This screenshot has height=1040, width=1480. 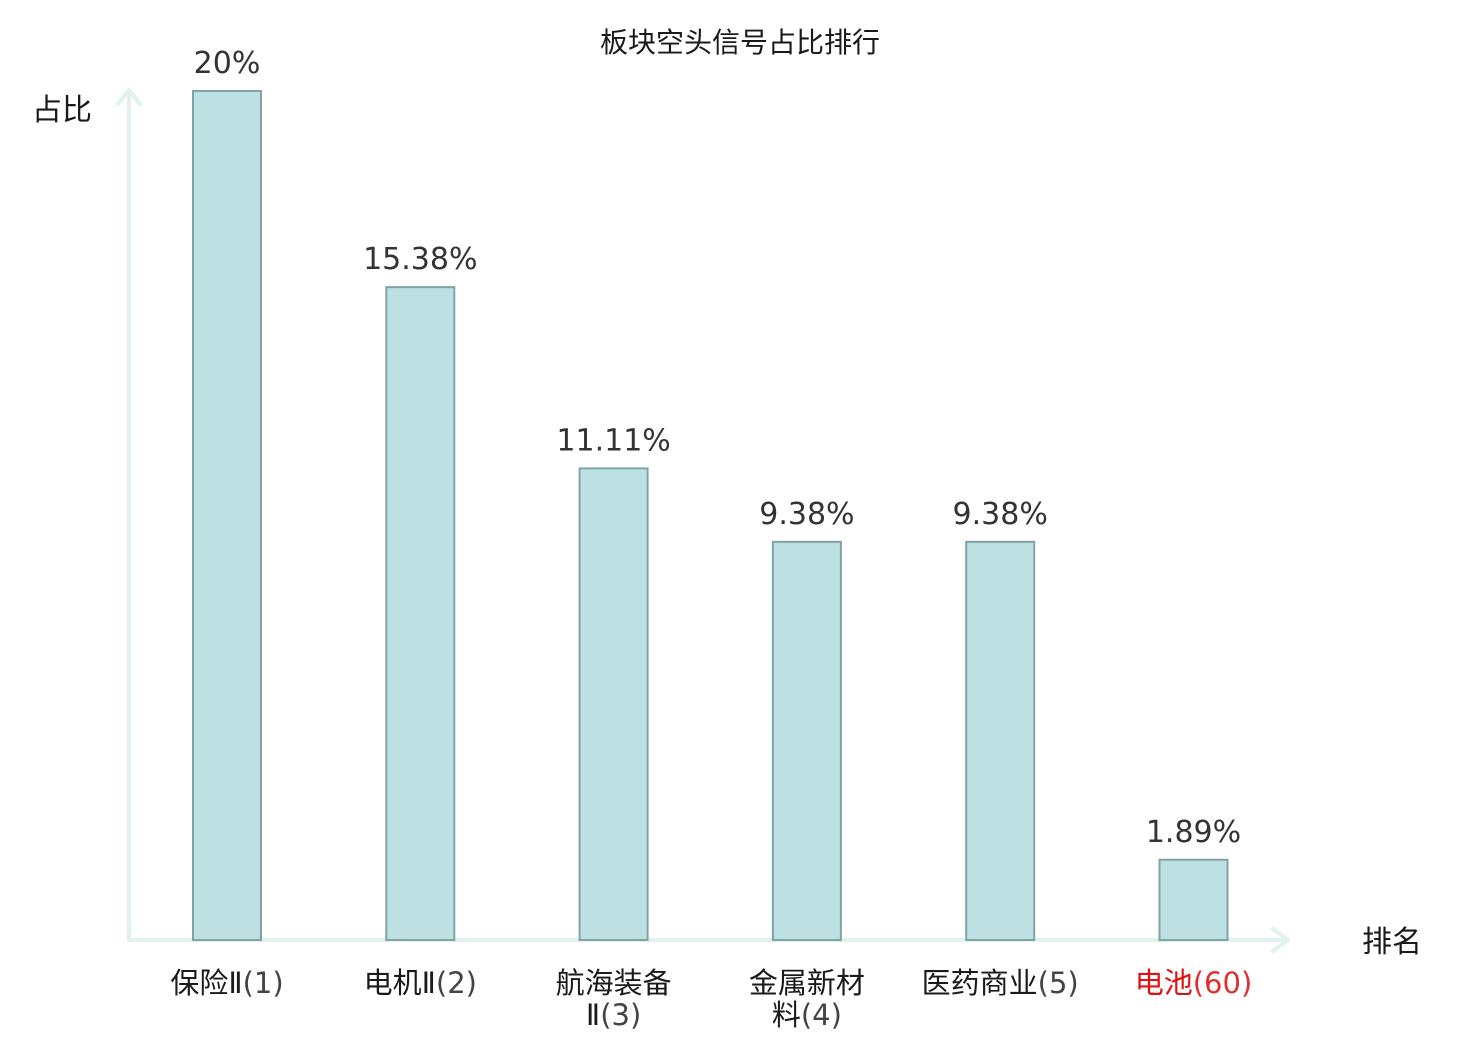 What do you see at coordinates (807, 983) in the screenshot?
I see `x-tick-label-main: 金属新材` at bounding box center [807, 983].